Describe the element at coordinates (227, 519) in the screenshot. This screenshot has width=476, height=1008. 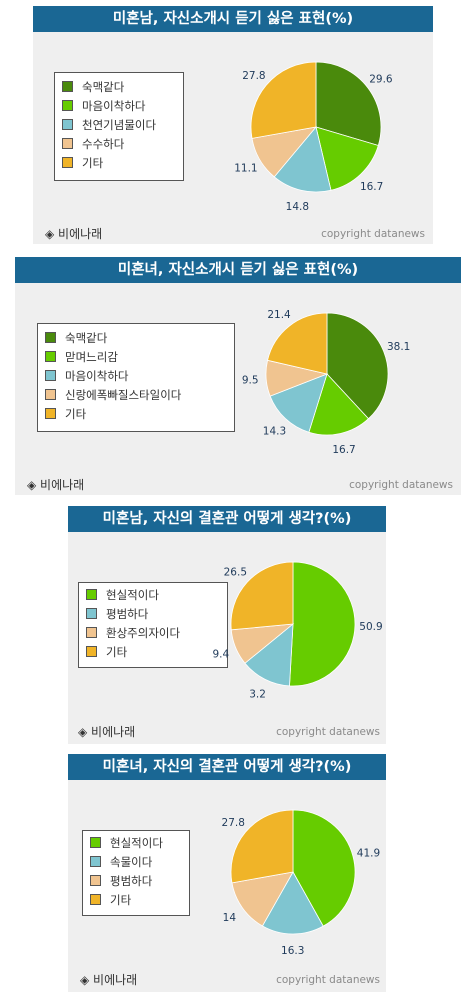
I see `chart-title: 미혼남, 자신의 결혼관 어떻게 생각?(%)` at that location.